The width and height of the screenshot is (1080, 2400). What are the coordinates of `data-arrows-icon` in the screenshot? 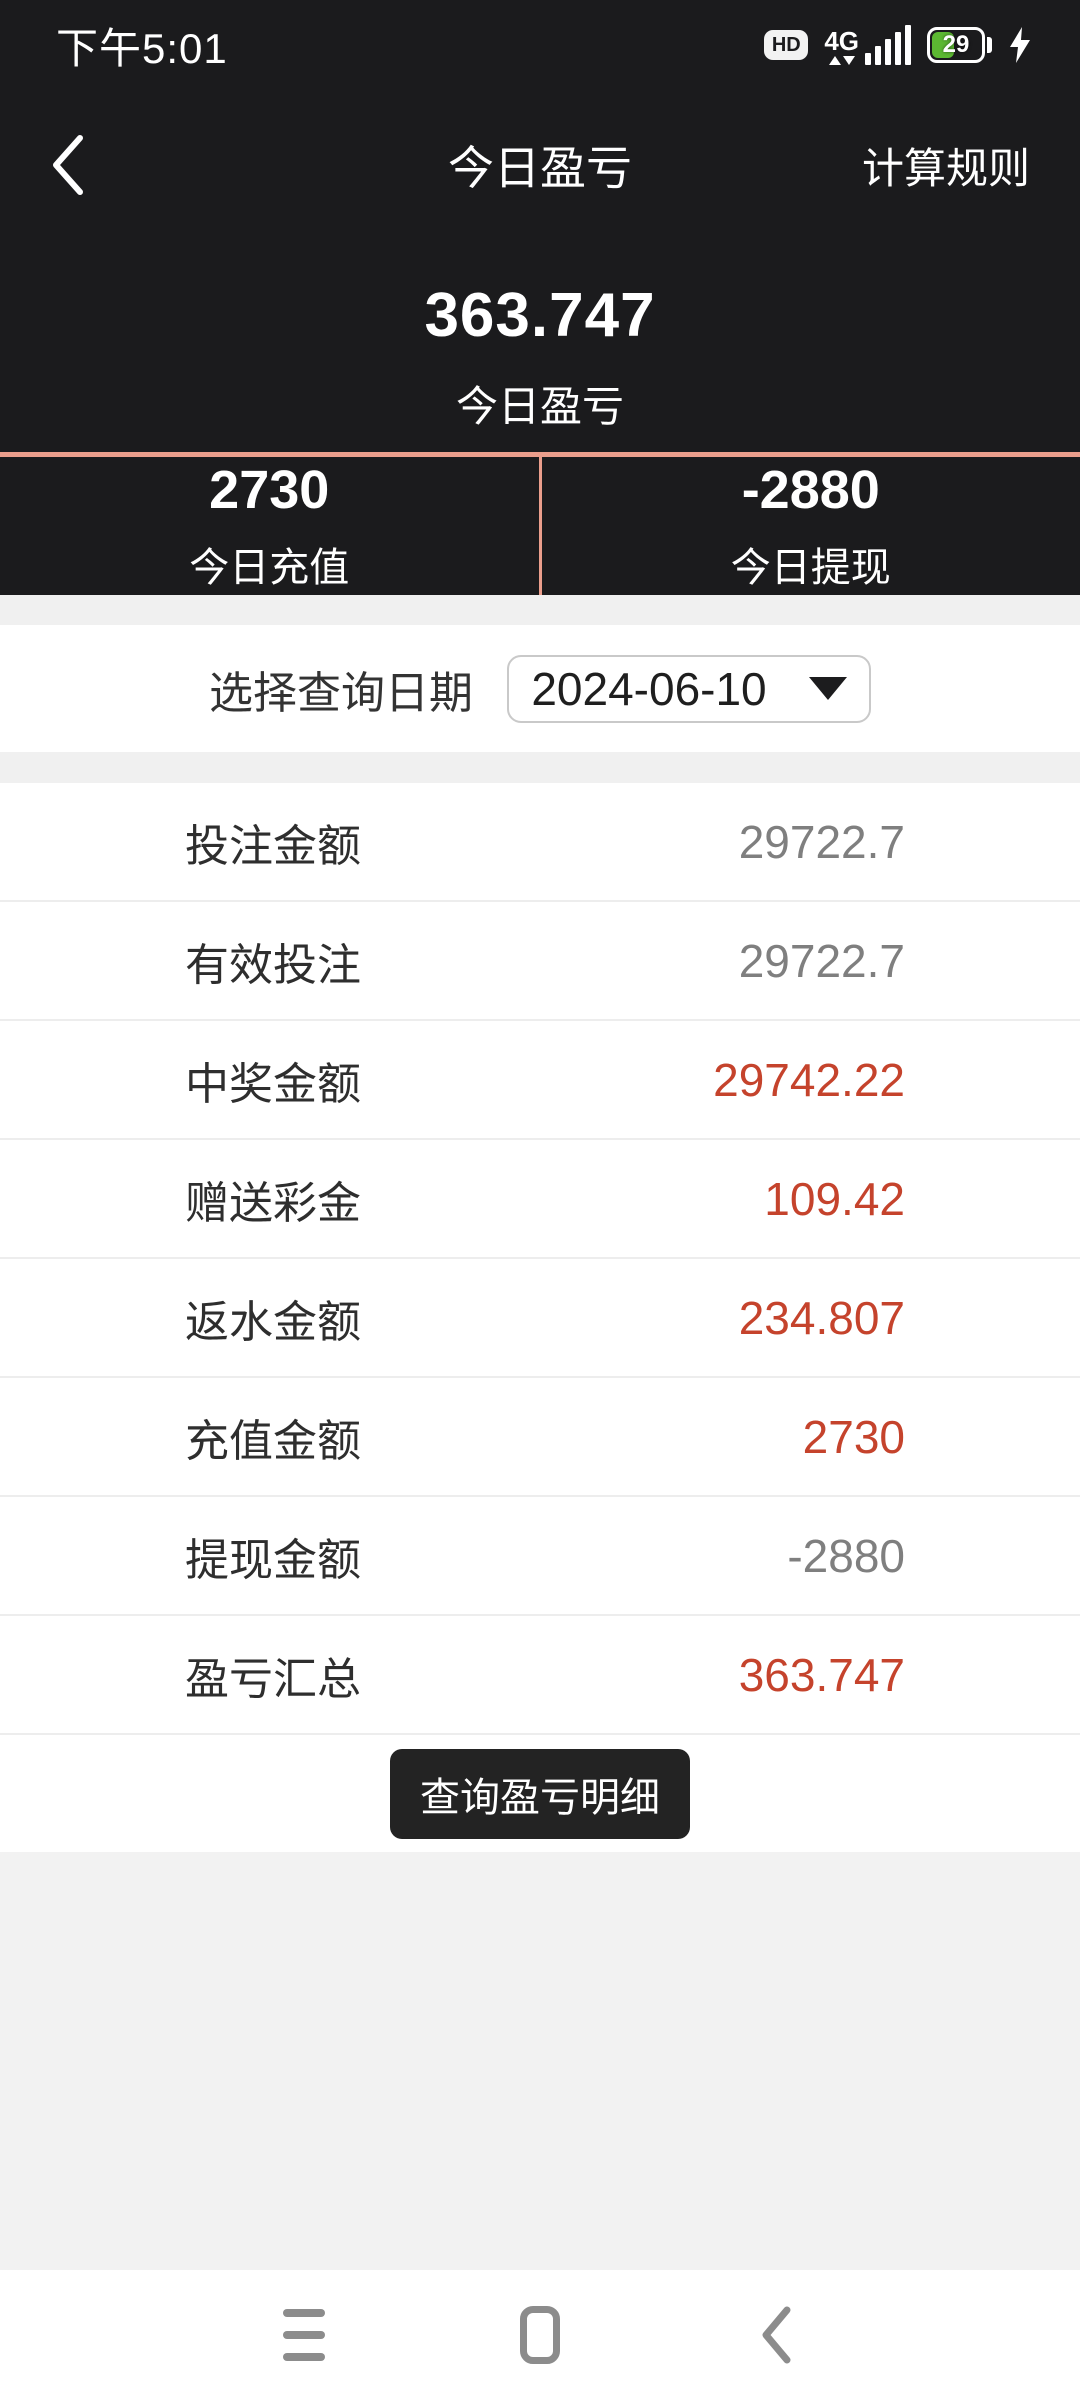 It's located at (841, 60).